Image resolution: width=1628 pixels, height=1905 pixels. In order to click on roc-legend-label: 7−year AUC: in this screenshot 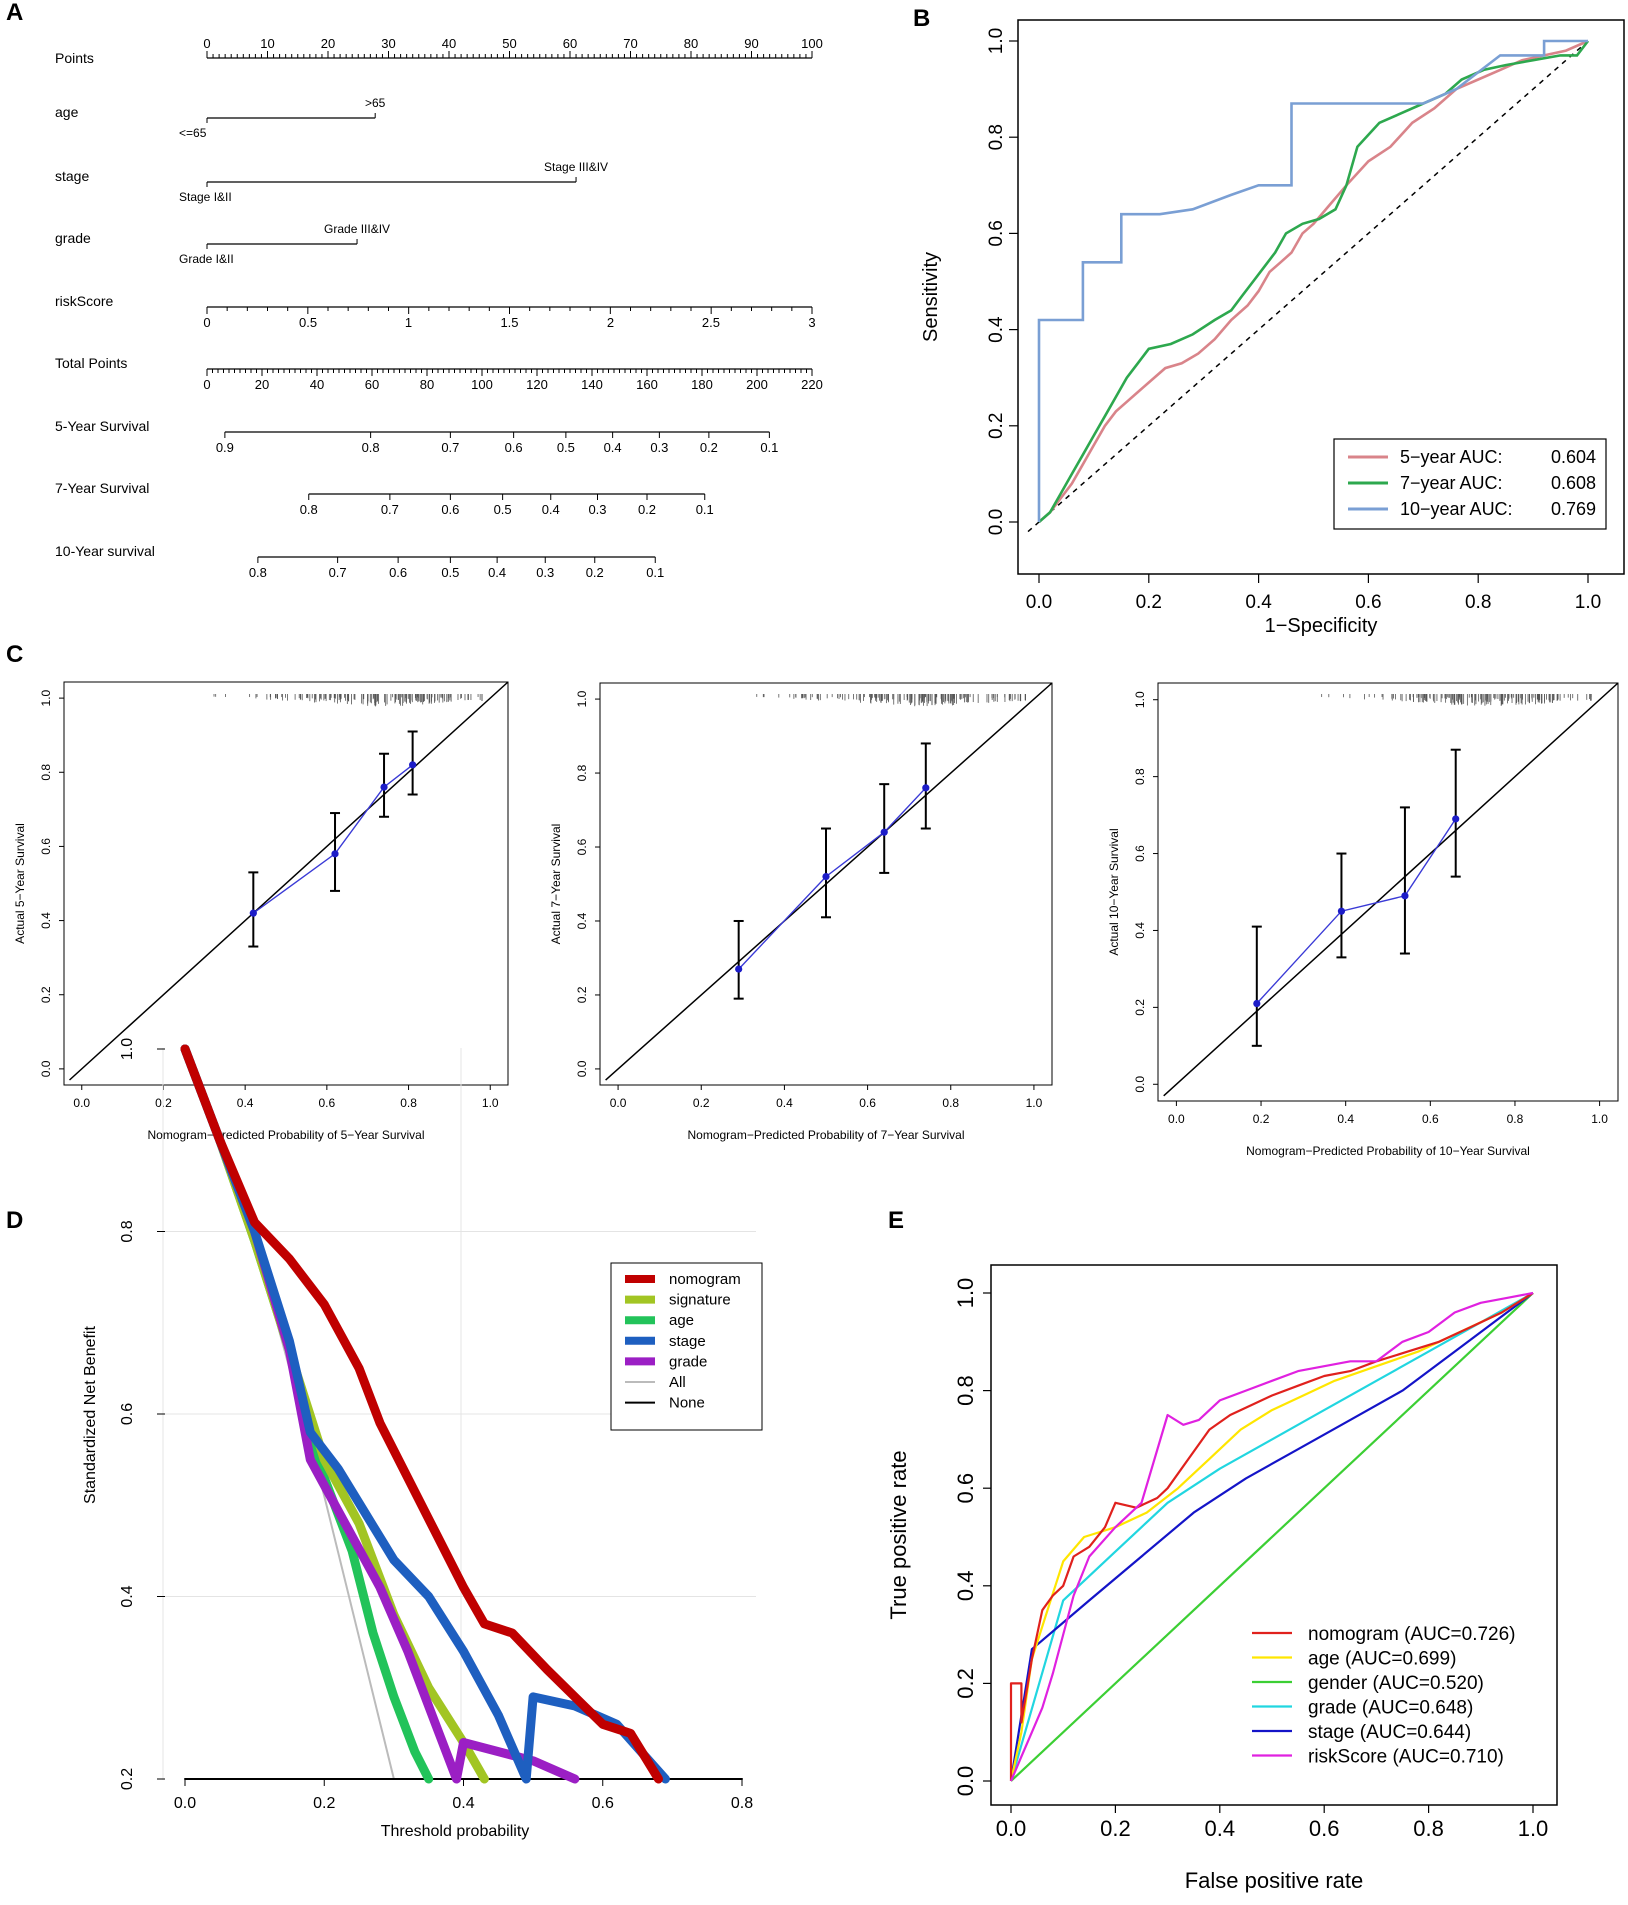, I will do `click(1451, 483)`.